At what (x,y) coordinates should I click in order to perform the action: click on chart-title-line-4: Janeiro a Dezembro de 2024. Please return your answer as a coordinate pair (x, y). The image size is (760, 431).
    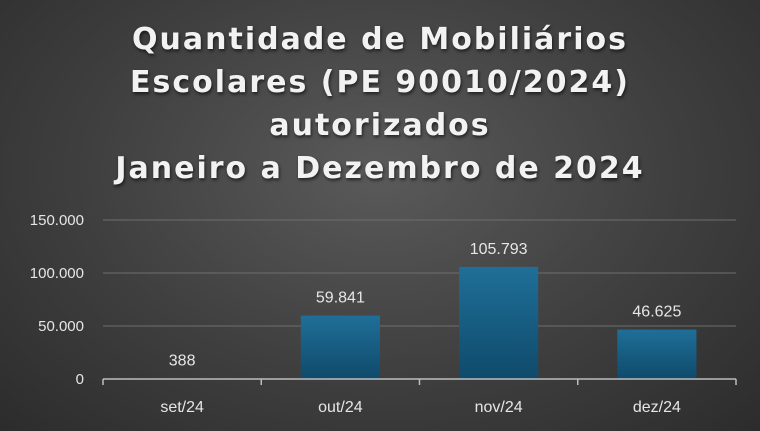
    Looking at the image, I should click on (380, 168).